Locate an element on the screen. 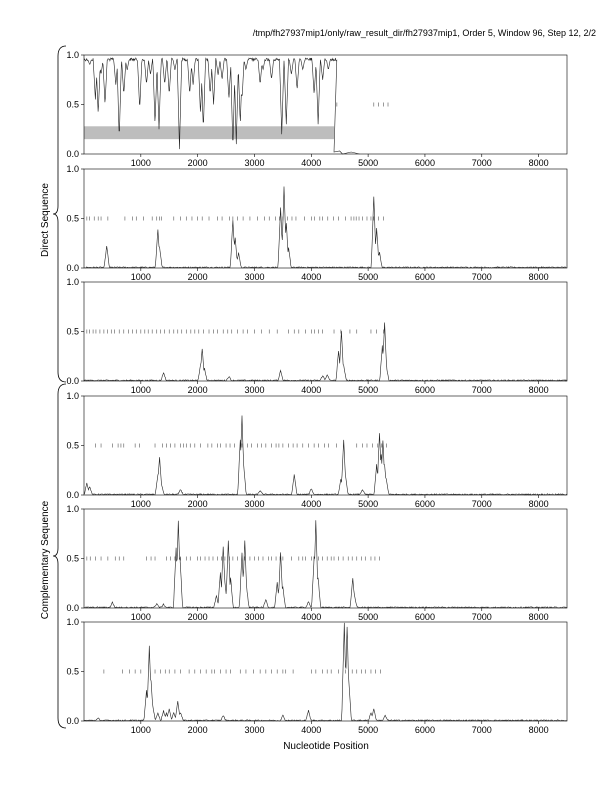  group-label-complementary: Complementary Sequence is located at coordinates (45, 559).